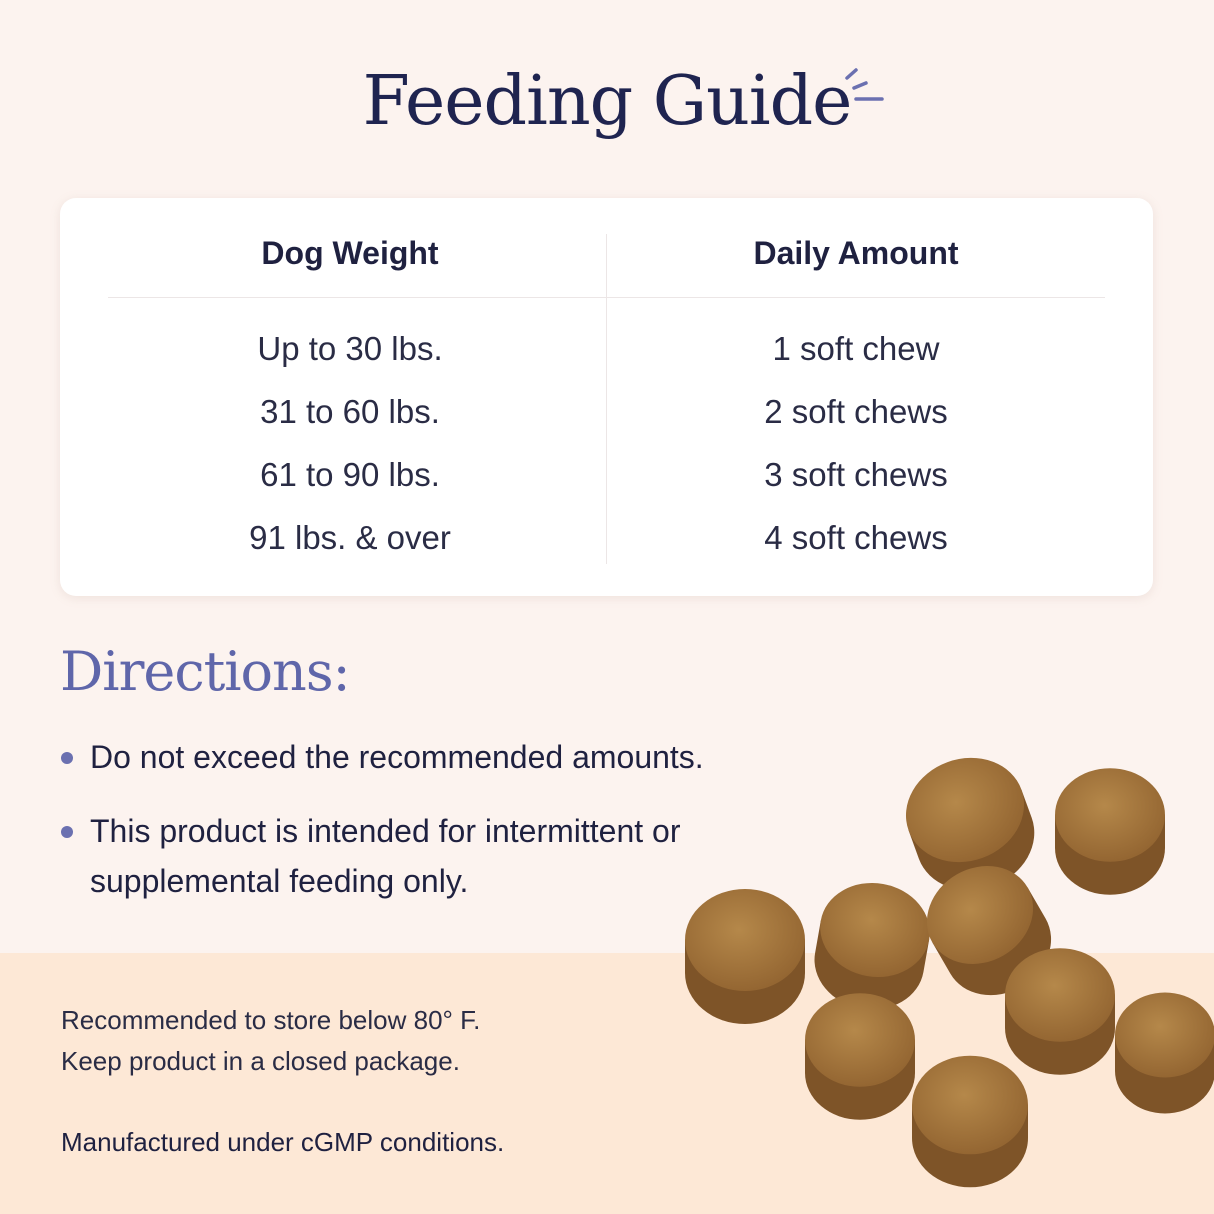 This screenshot has width=1214, height=1214. I want to click on header-divider, so click(606, 297).